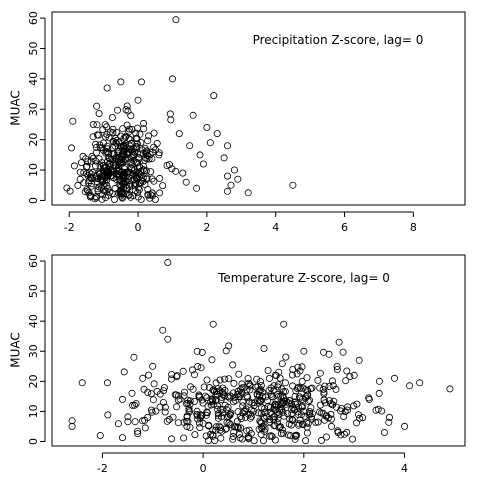  I want to click on y-tick-label: 30, so click(33, 351).